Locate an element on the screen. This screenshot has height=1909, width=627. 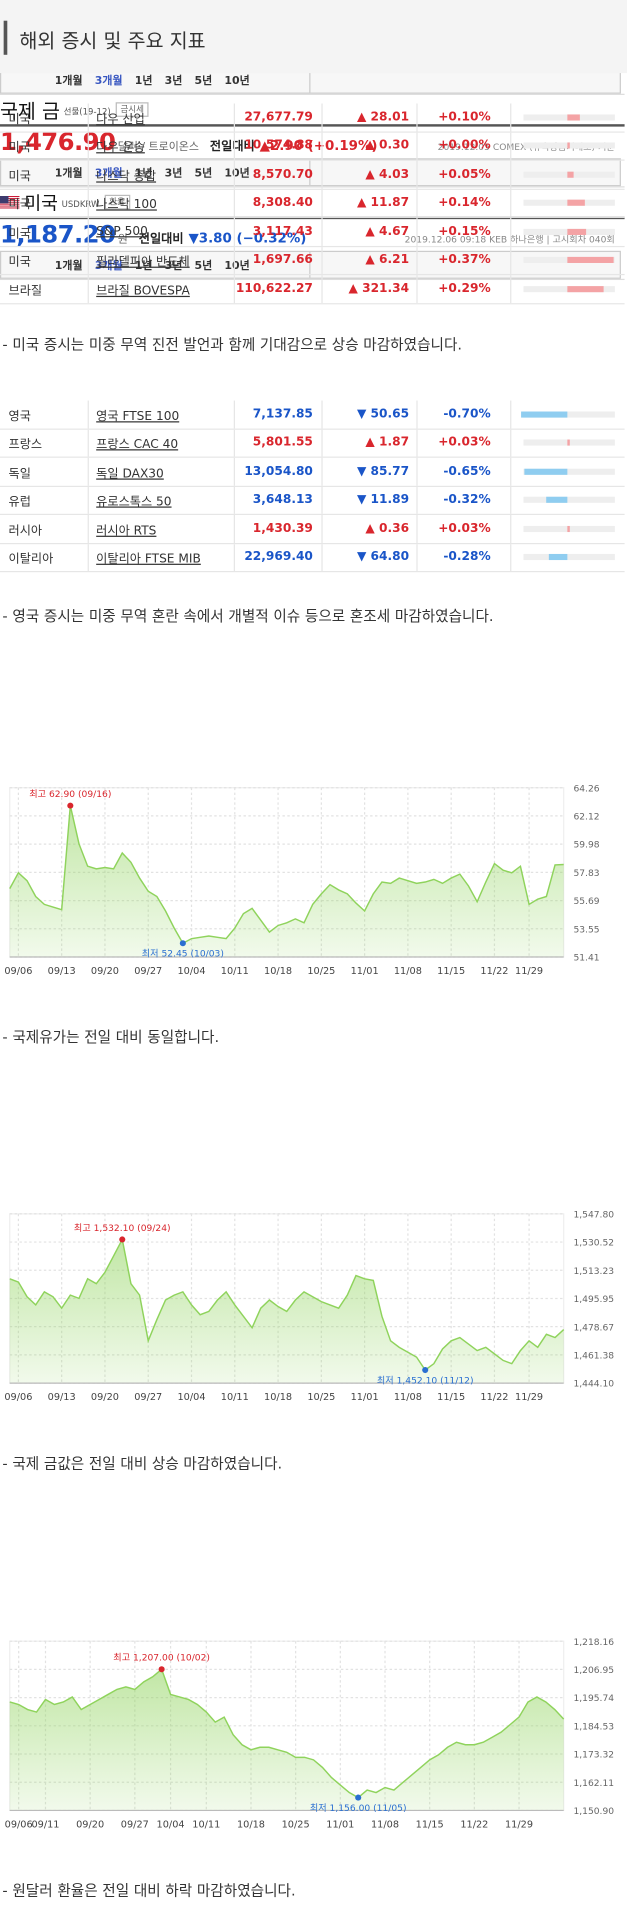
price: 5,801.55 is located at coordinates (279, 443).